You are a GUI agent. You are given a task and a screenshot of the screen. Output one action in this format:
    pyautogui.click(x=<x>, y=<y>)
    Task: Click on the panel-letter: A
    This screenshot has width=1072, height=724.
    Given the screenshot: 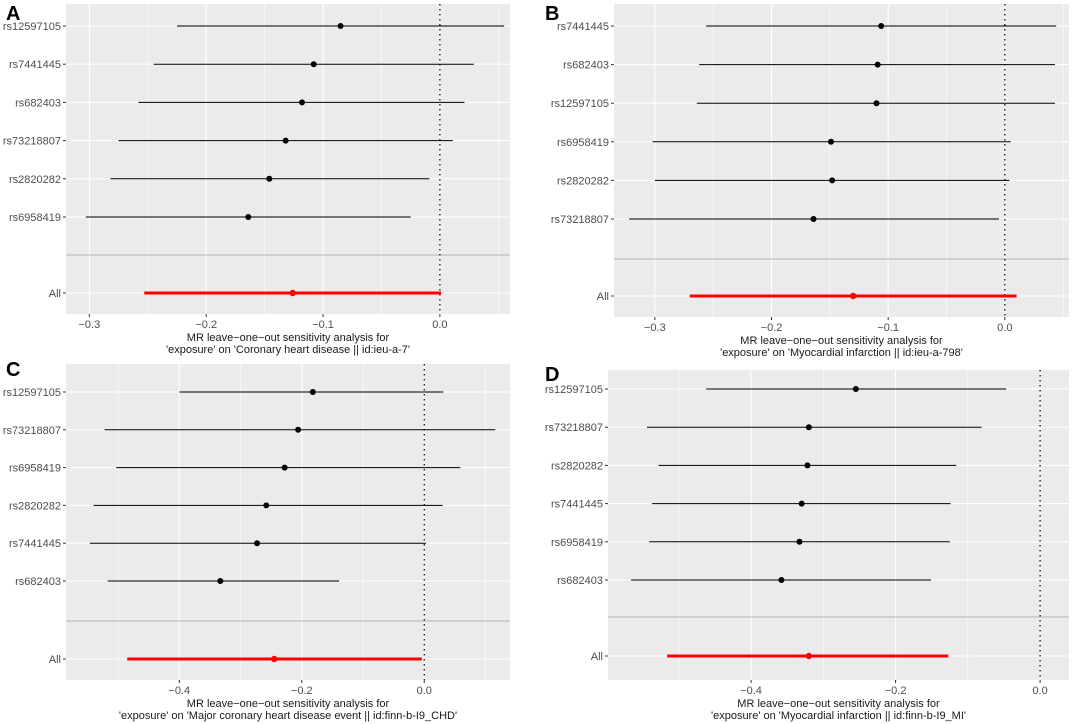 What is the action you would take?
    pyautogui.click(x=13, y=14)
    